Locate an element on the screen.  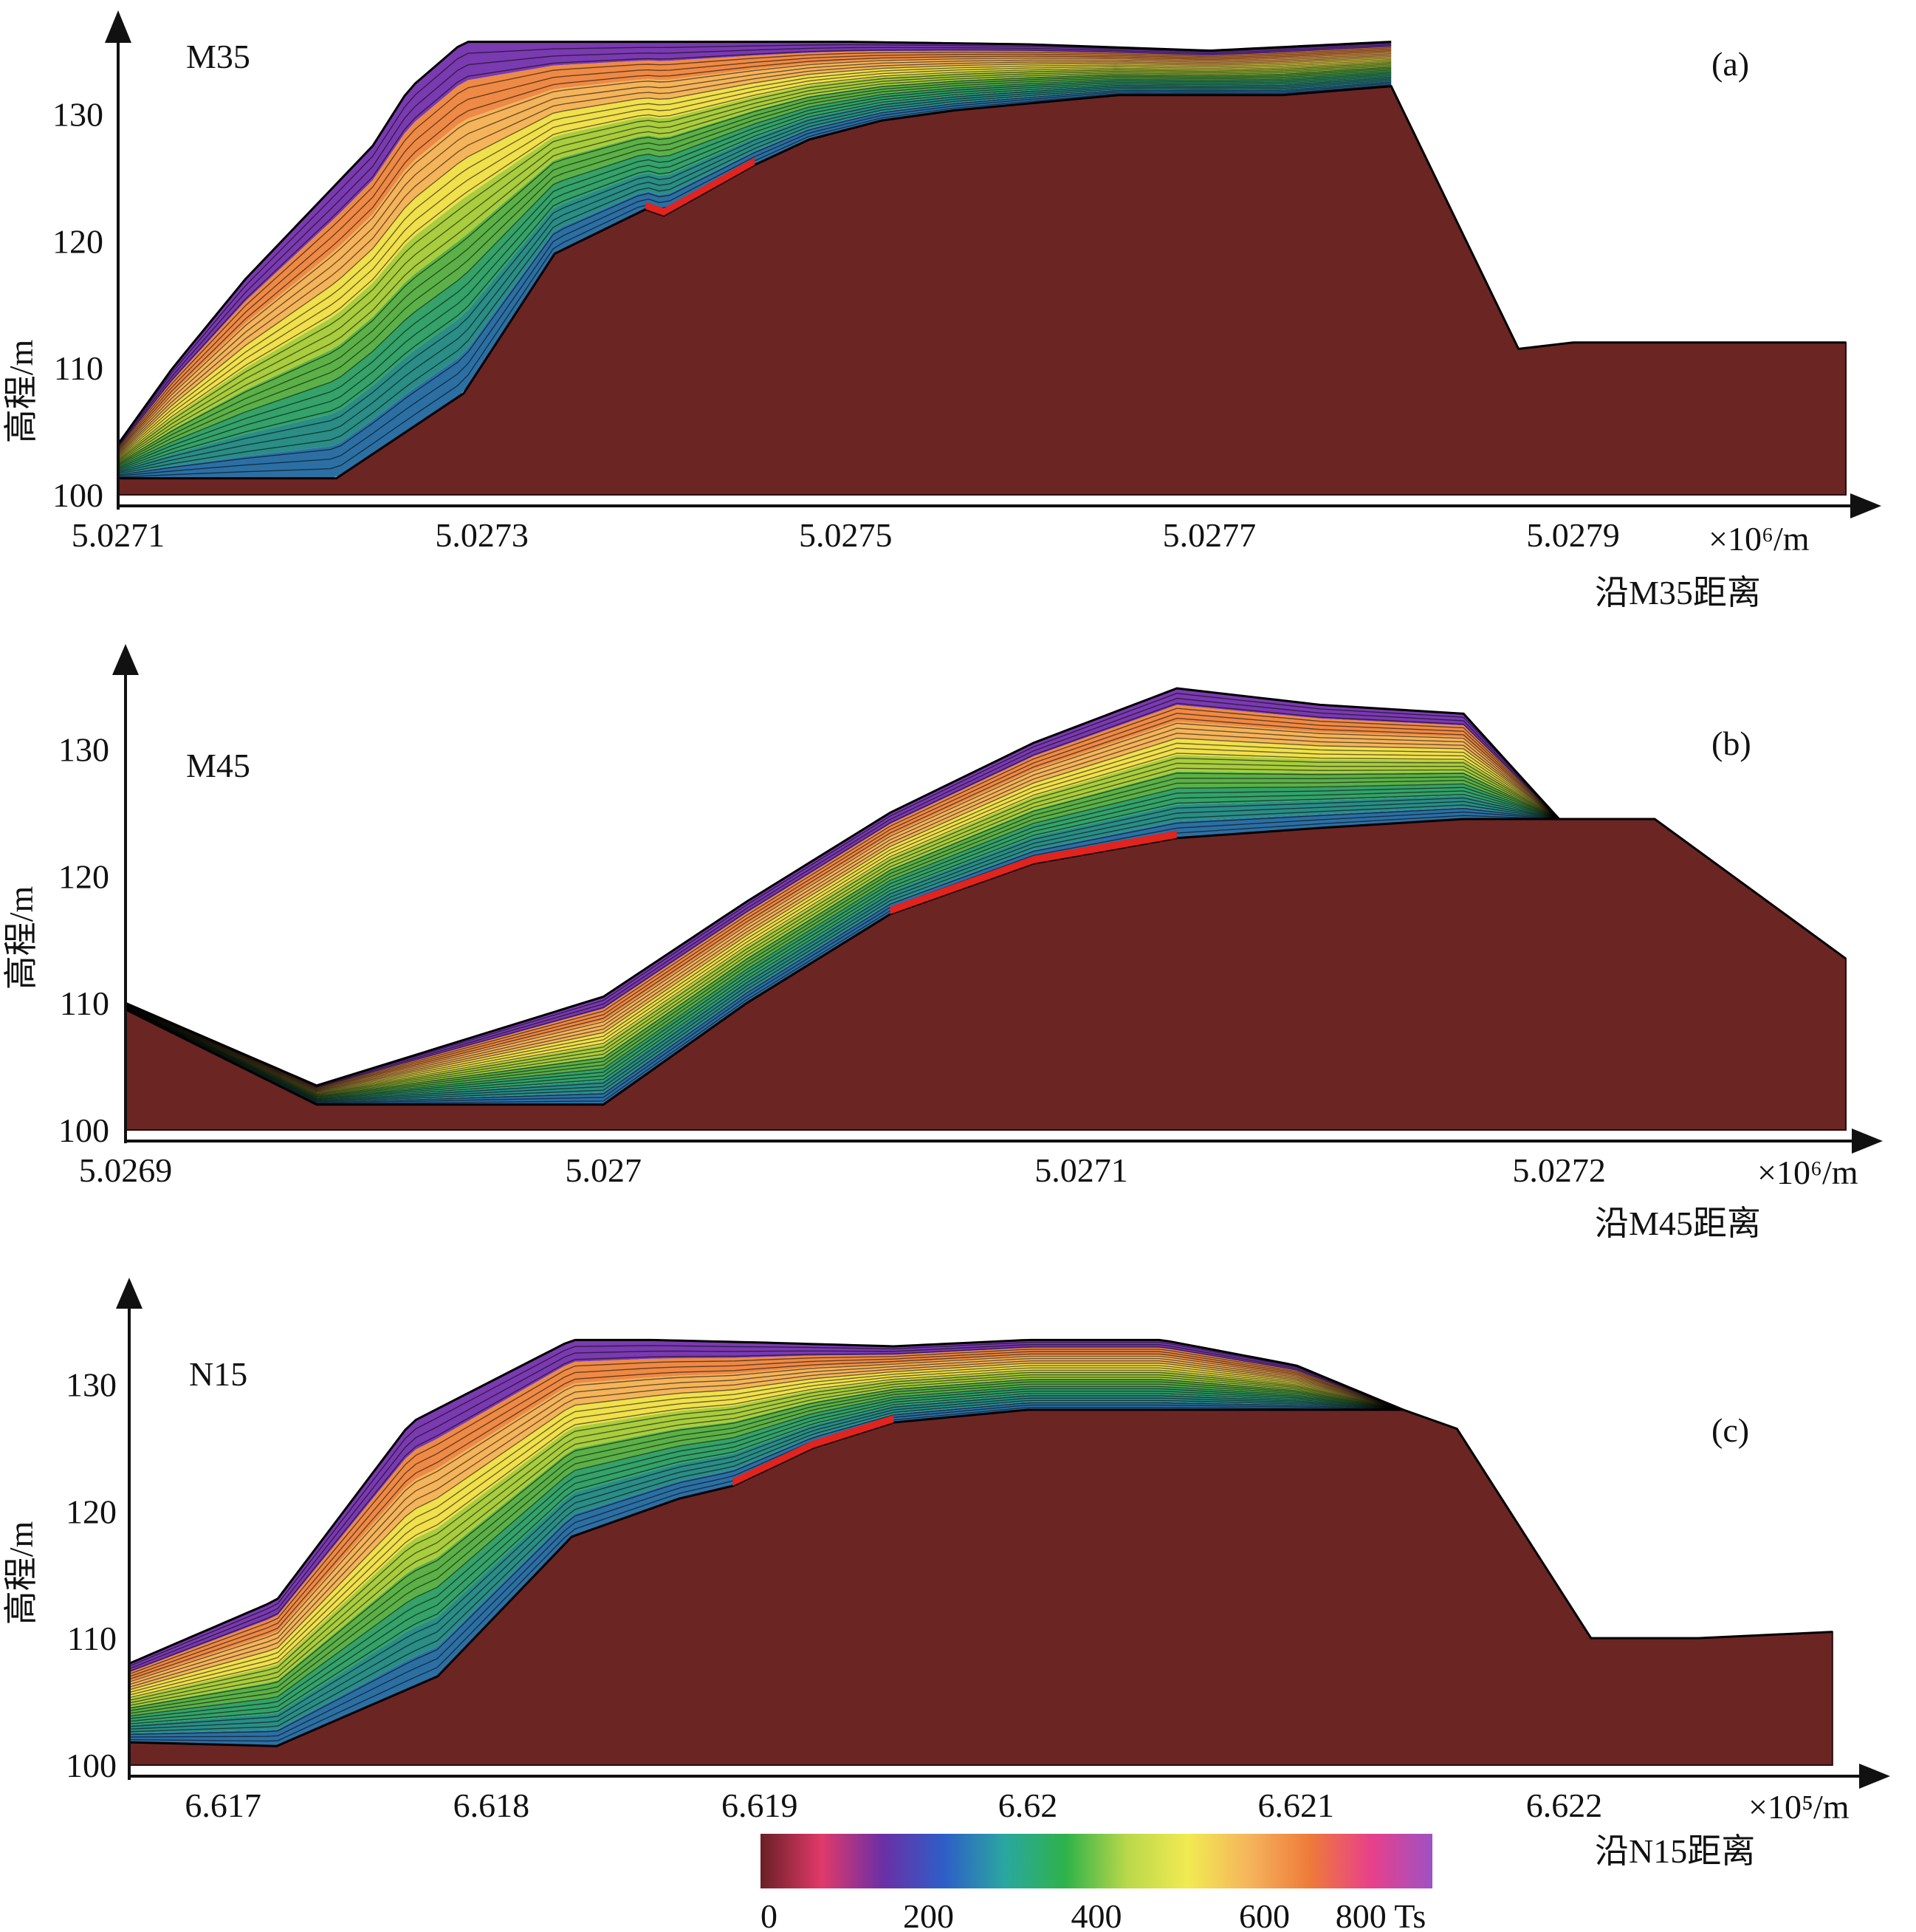
x-tick-label-c-2: 6.619 is located at coordinates (759, 1805).